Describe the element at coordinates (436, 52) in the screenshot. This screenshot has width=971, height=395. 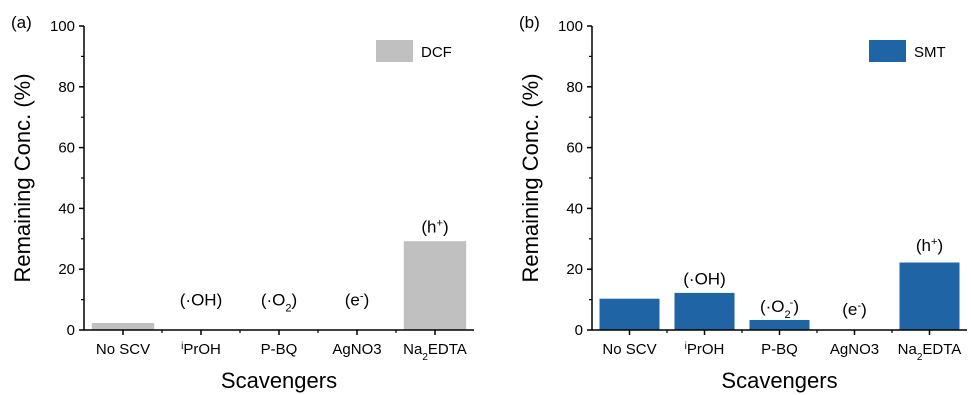
I see `legend-label: DCF` at that location.